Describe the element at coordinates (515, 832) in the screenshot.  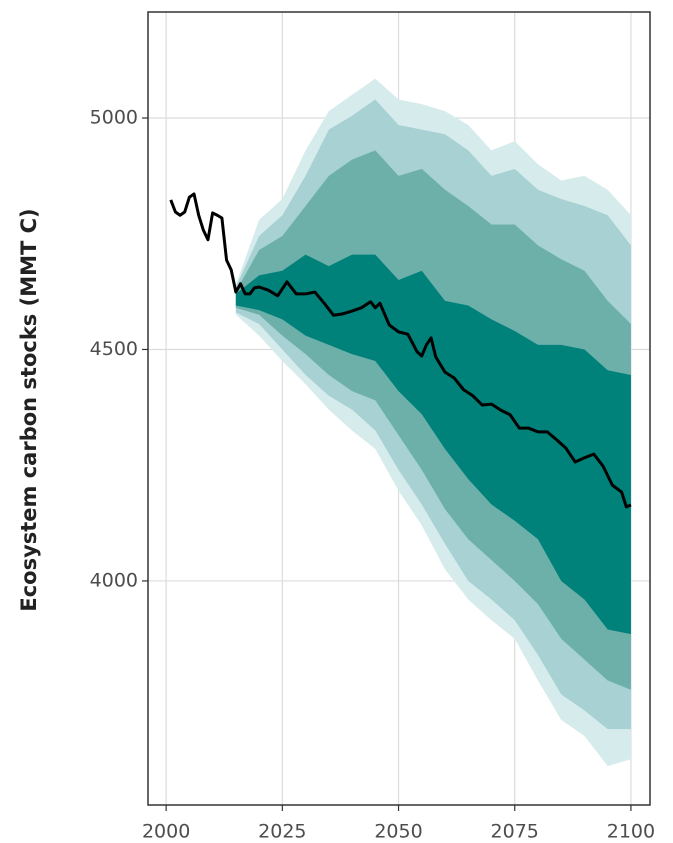
I see `x-tick-label: 2075` at that location.